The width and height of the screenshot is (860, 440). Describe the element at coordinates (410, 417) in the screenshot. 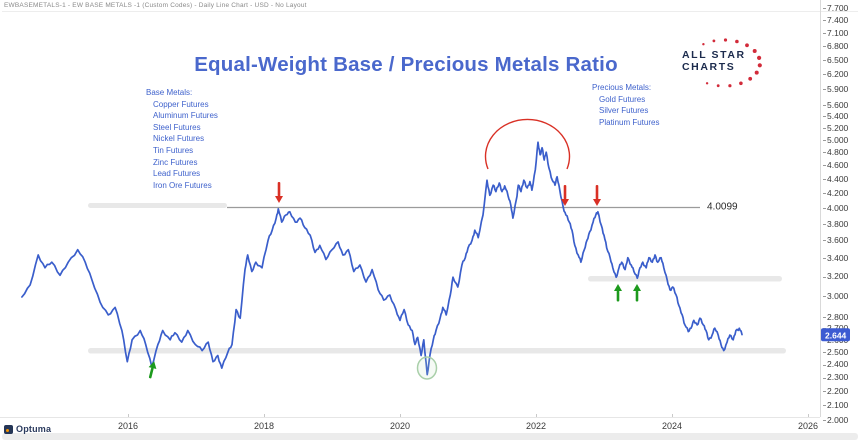

I see `time-axis-line` at that location.